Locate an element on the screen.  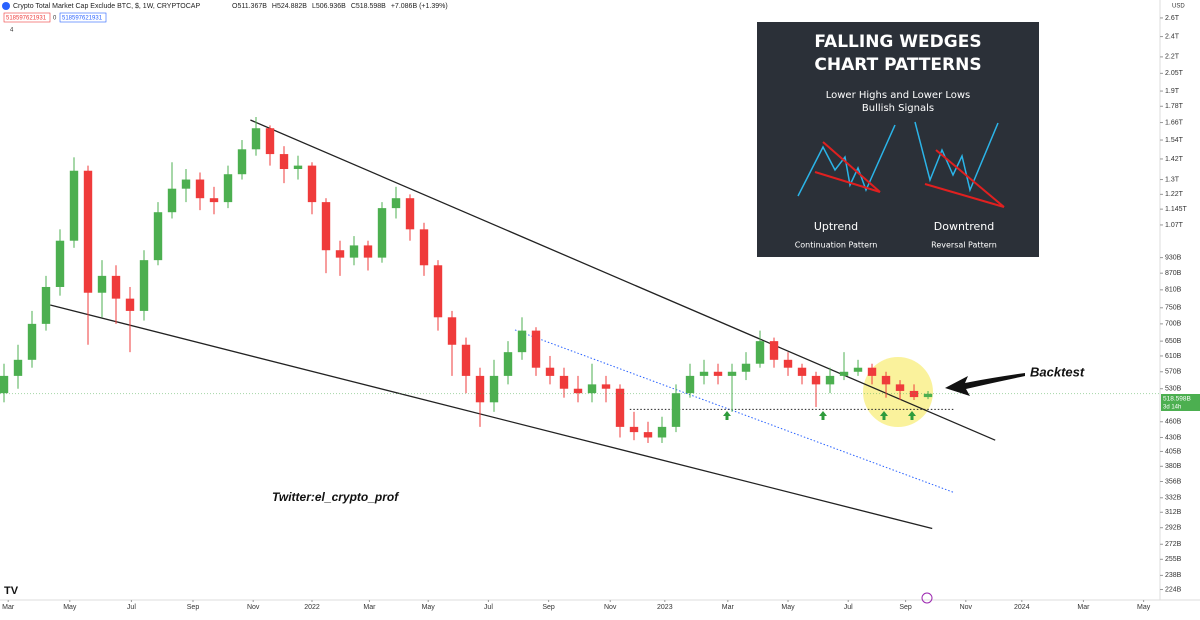
y-tick-label: 2.05T is located at coordinates (1174, 73).